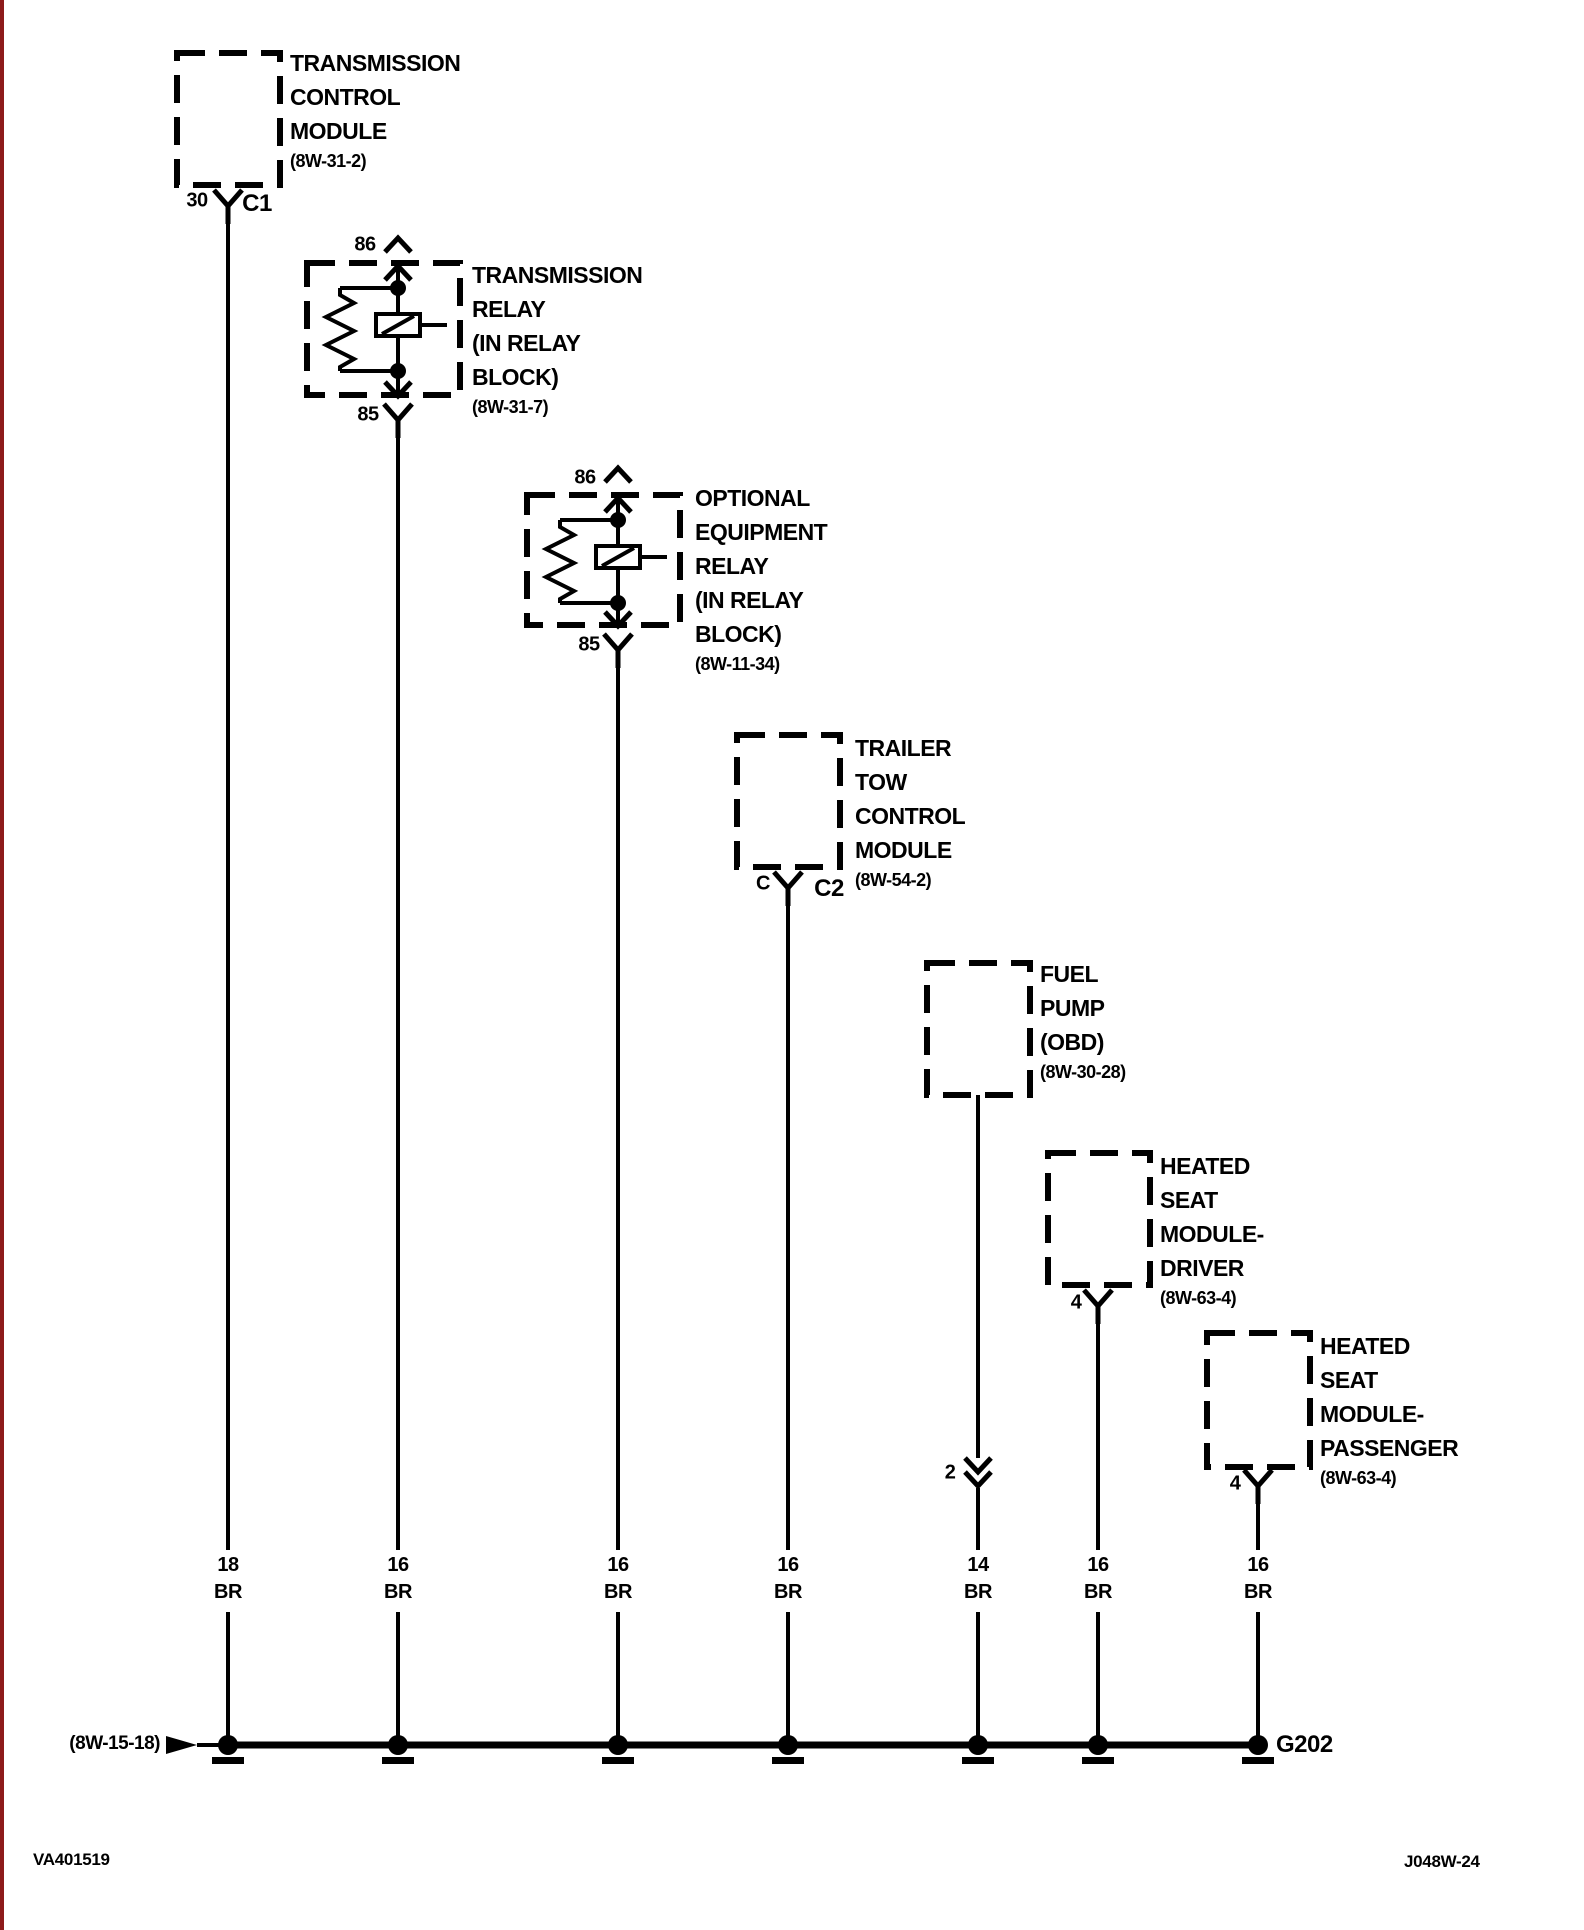 This screenshot has width=1584, height=1930. What do you see at coordinates (1076, 1302) in the screenshot?
I see `pin-label-4-driver: 4` at bounding box center [1076, 1302].